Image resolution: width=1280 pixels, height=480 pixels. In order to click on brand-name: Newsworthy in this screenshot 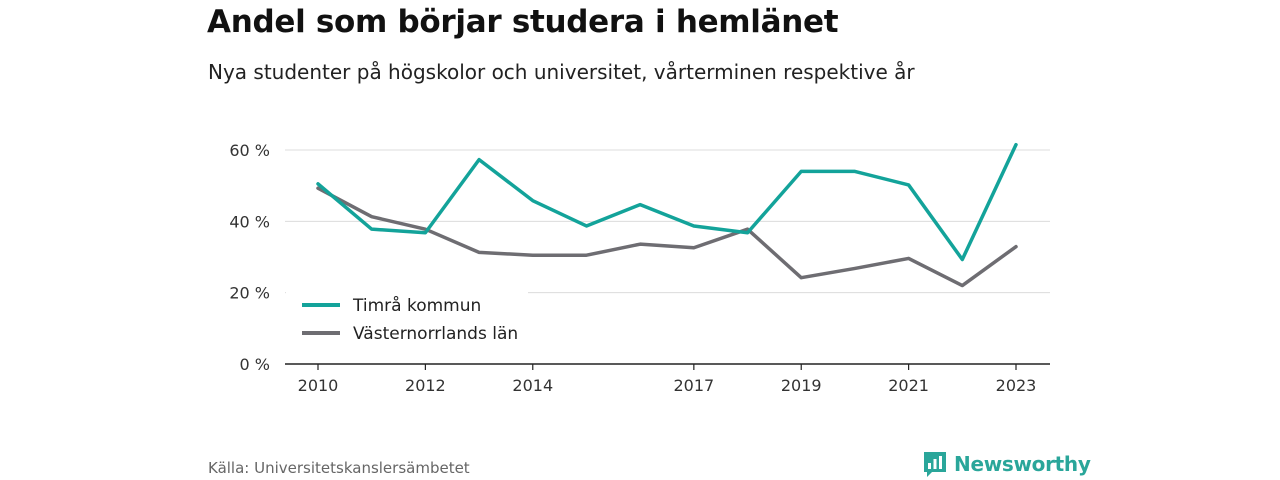, I will do `click(1022, 464)`.